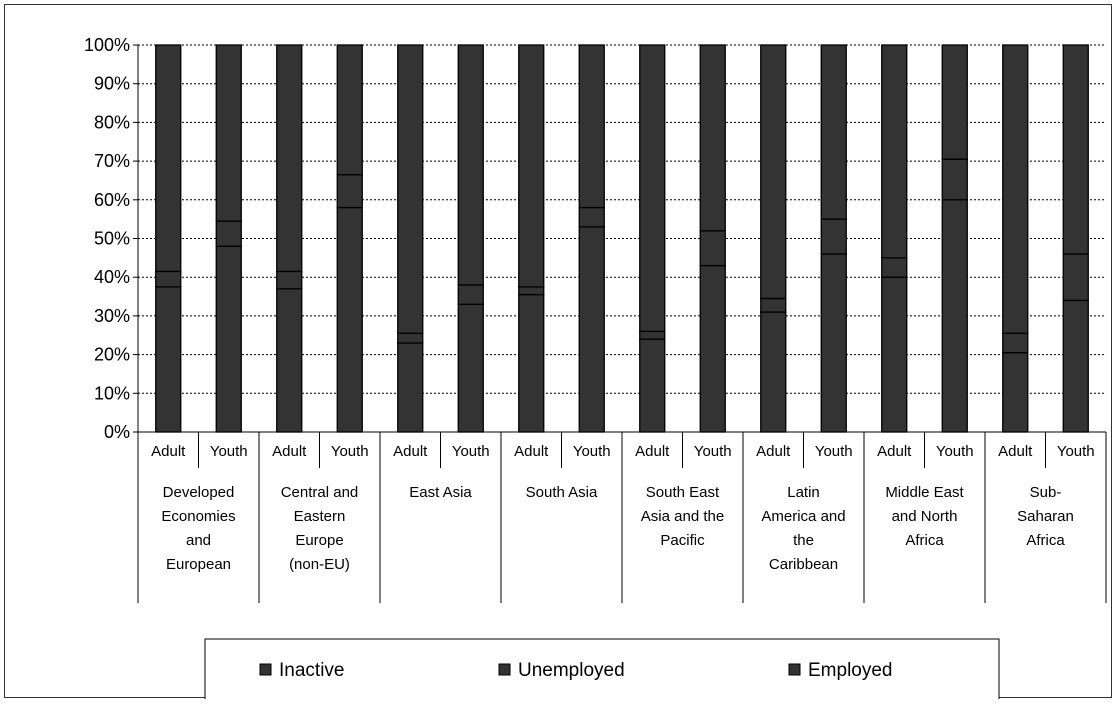  What do you see at coordinates (682, 540) in the screenshot?
I see `x-group-label: Pacific` at bounding box center [682, 540].